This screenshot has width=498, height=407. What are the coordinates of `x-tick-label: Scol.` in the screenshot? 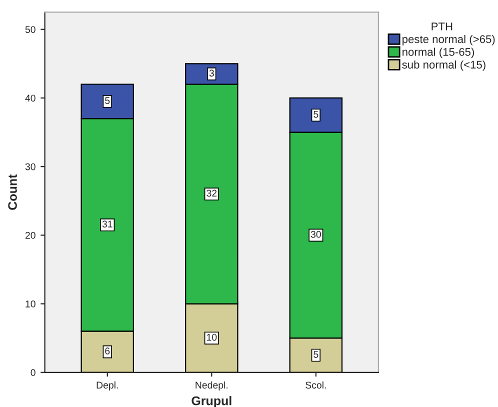 It's located at (316, 385).